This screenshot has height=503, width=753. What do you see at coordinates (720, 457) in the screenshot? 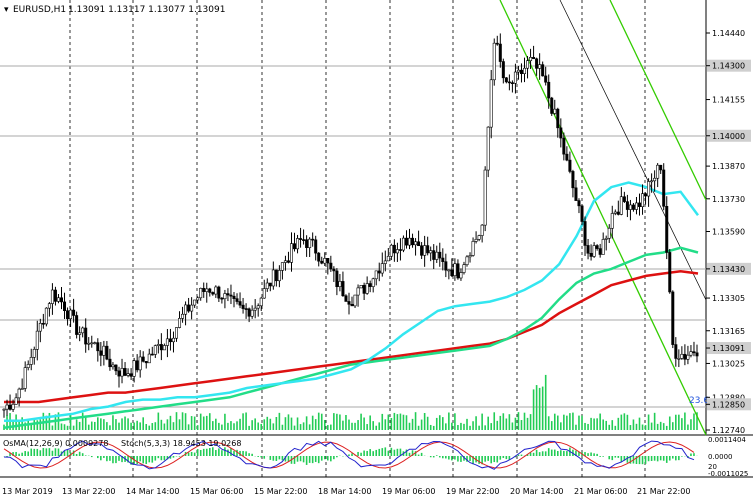
I see `indicator-label: 0.0000` at bounding box center [720, 457].